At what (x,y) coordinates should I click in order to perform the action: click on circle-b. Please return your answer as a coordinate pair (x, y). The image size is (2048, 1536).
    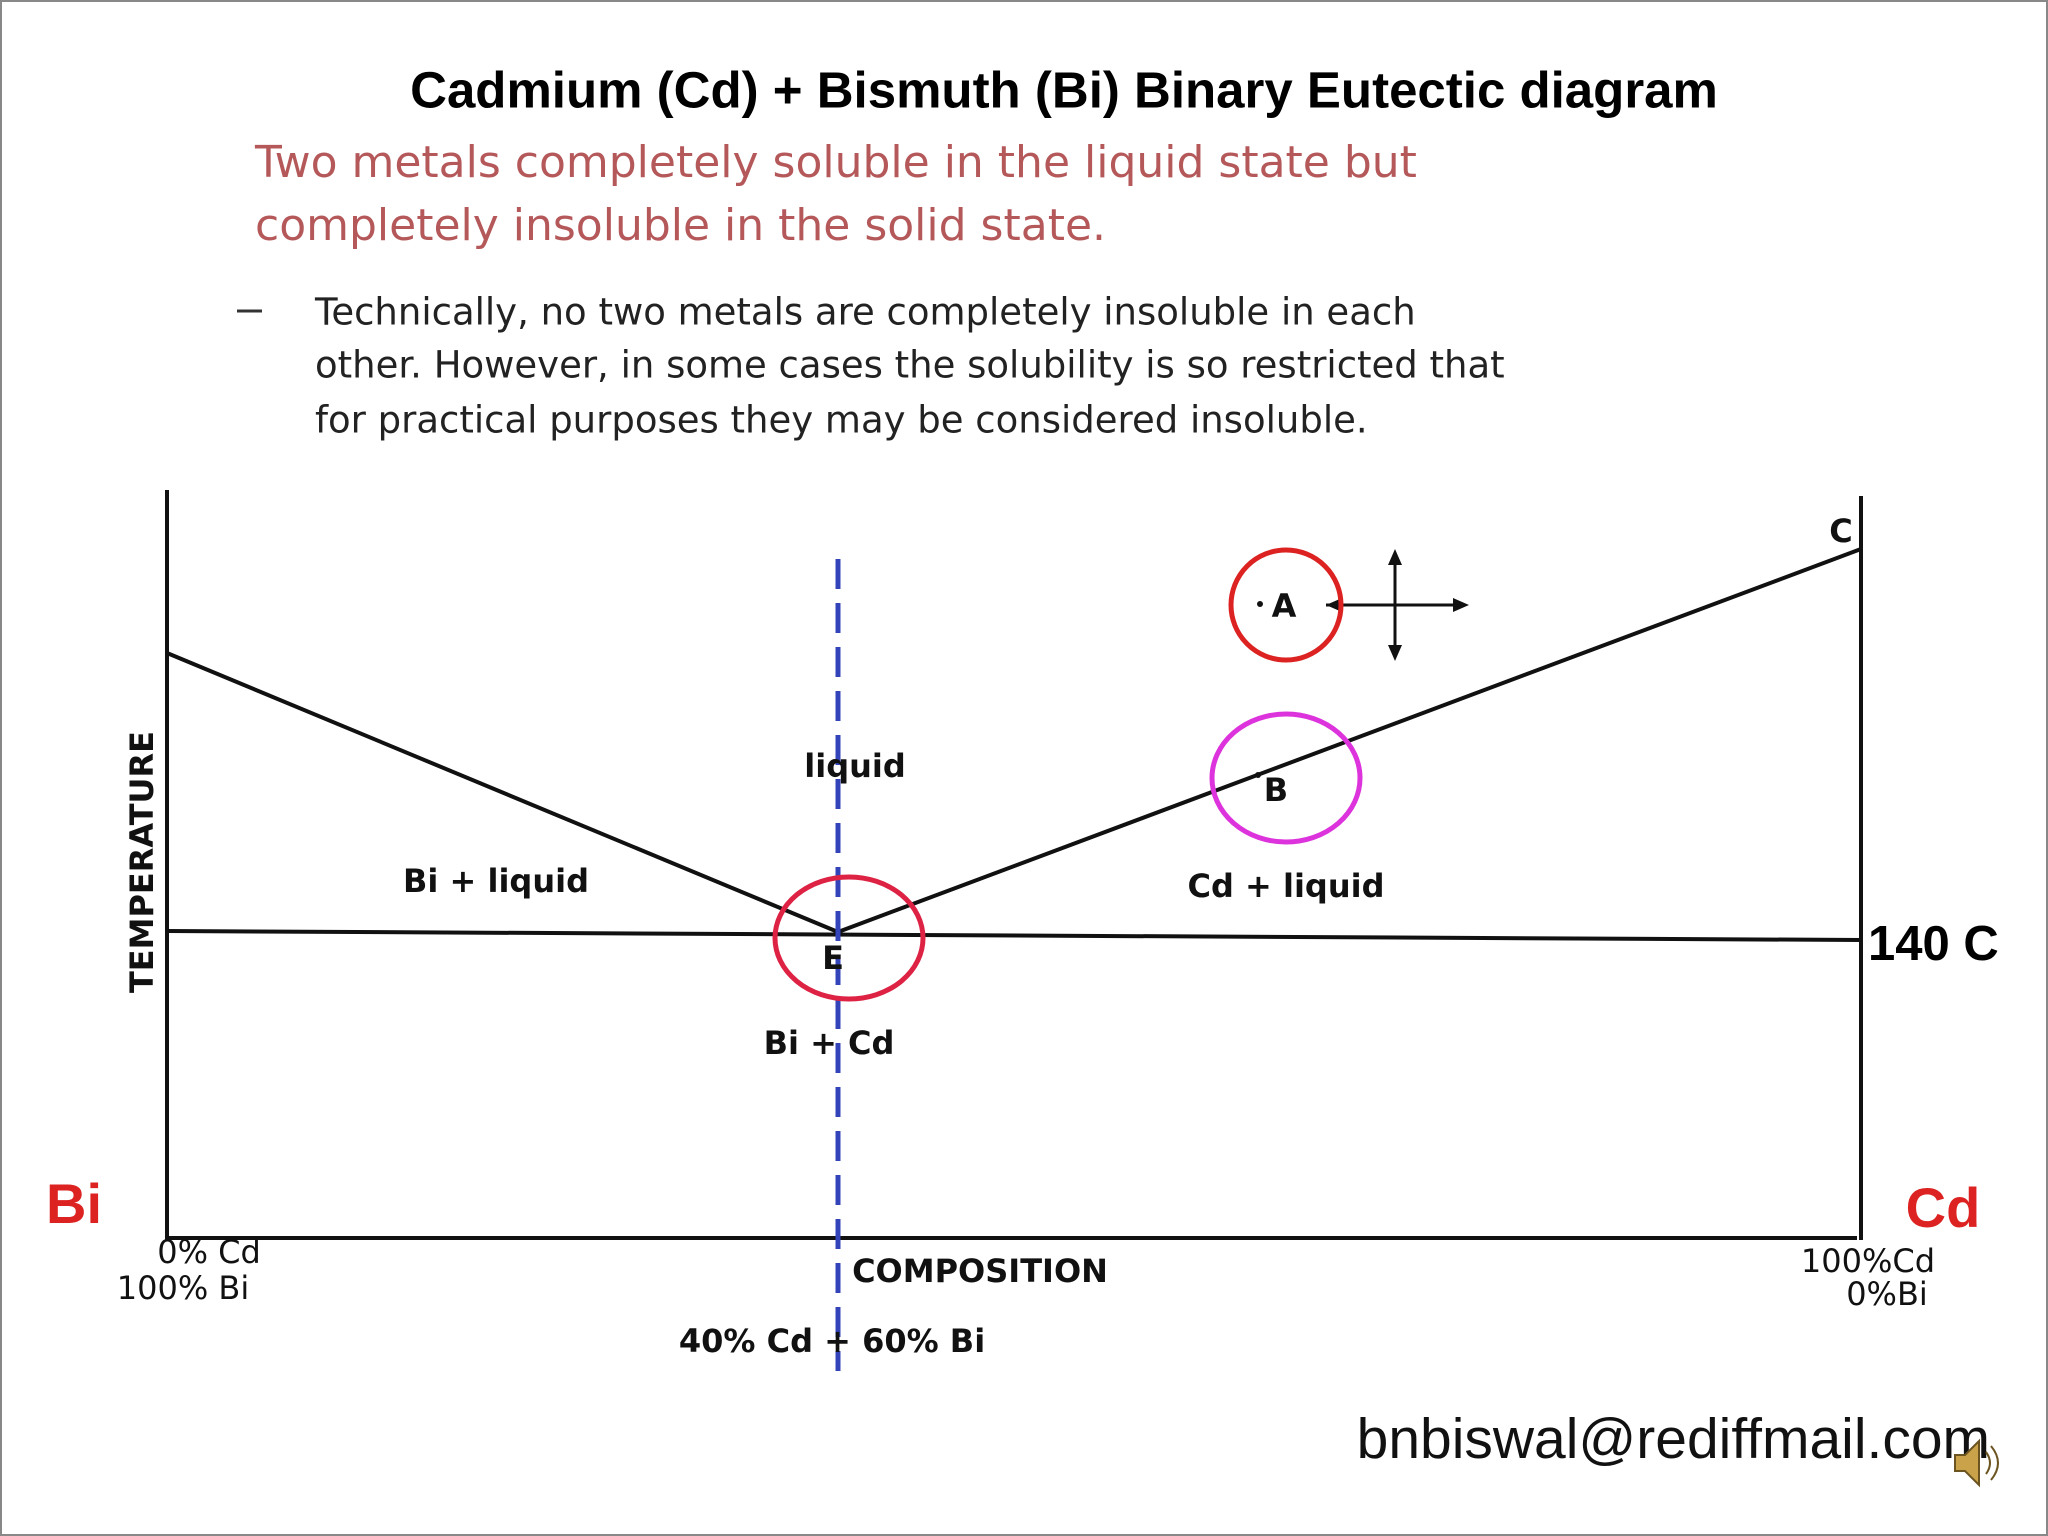
    Looking at the image, I should click on (1286, 778).